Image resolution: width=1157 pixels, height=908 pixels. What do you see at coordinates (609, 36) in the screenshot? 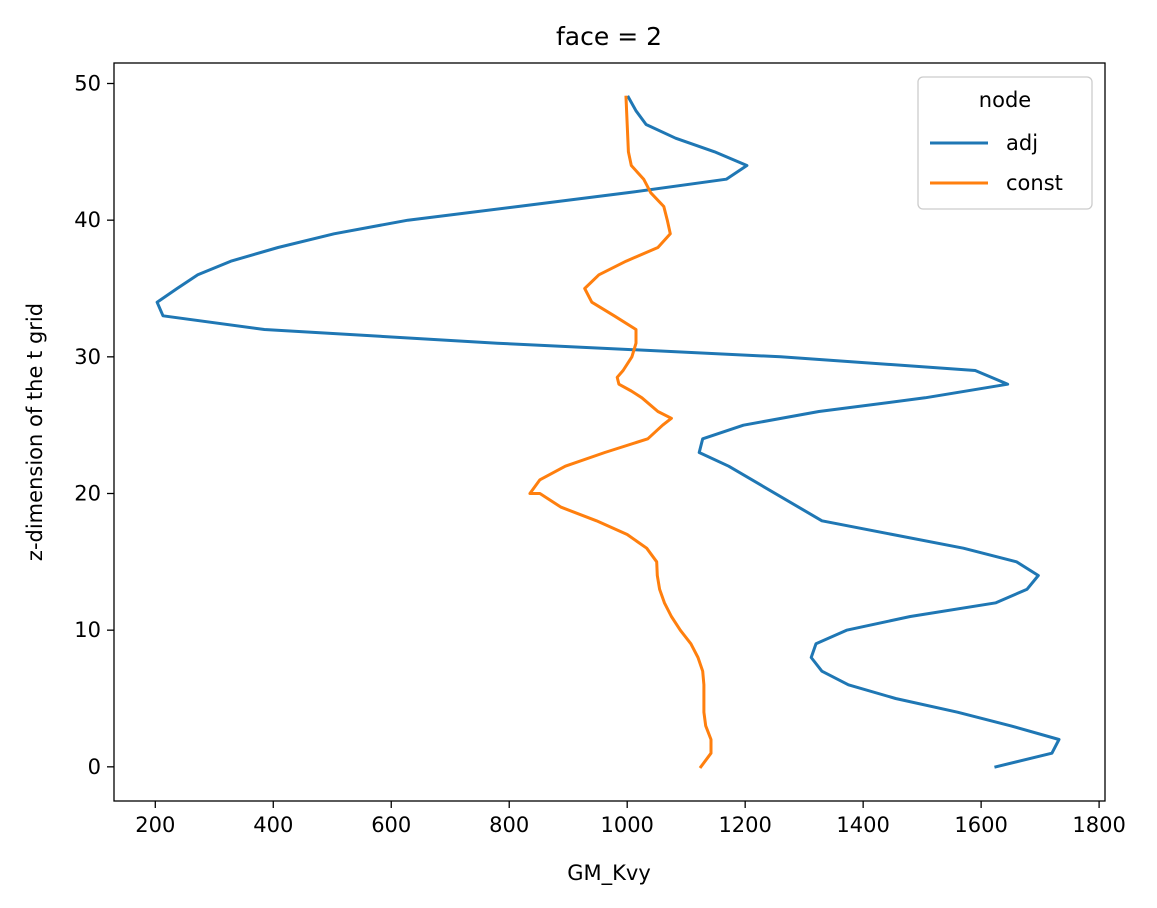
I see `chart-title: face = 2` at bounding box center [609, 36].